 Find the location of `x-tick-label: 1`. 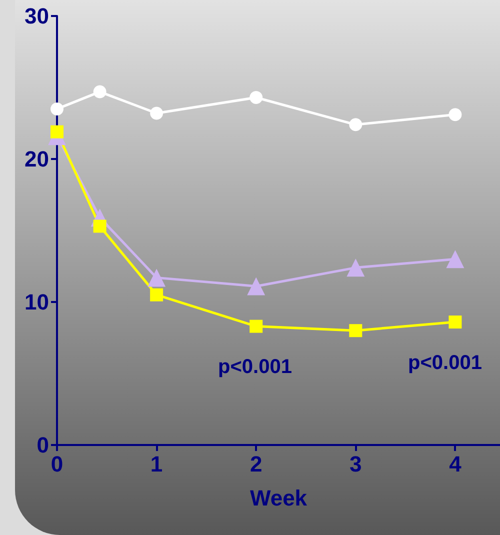

x-tick-label: 1 is located at coordinates (156, 464).